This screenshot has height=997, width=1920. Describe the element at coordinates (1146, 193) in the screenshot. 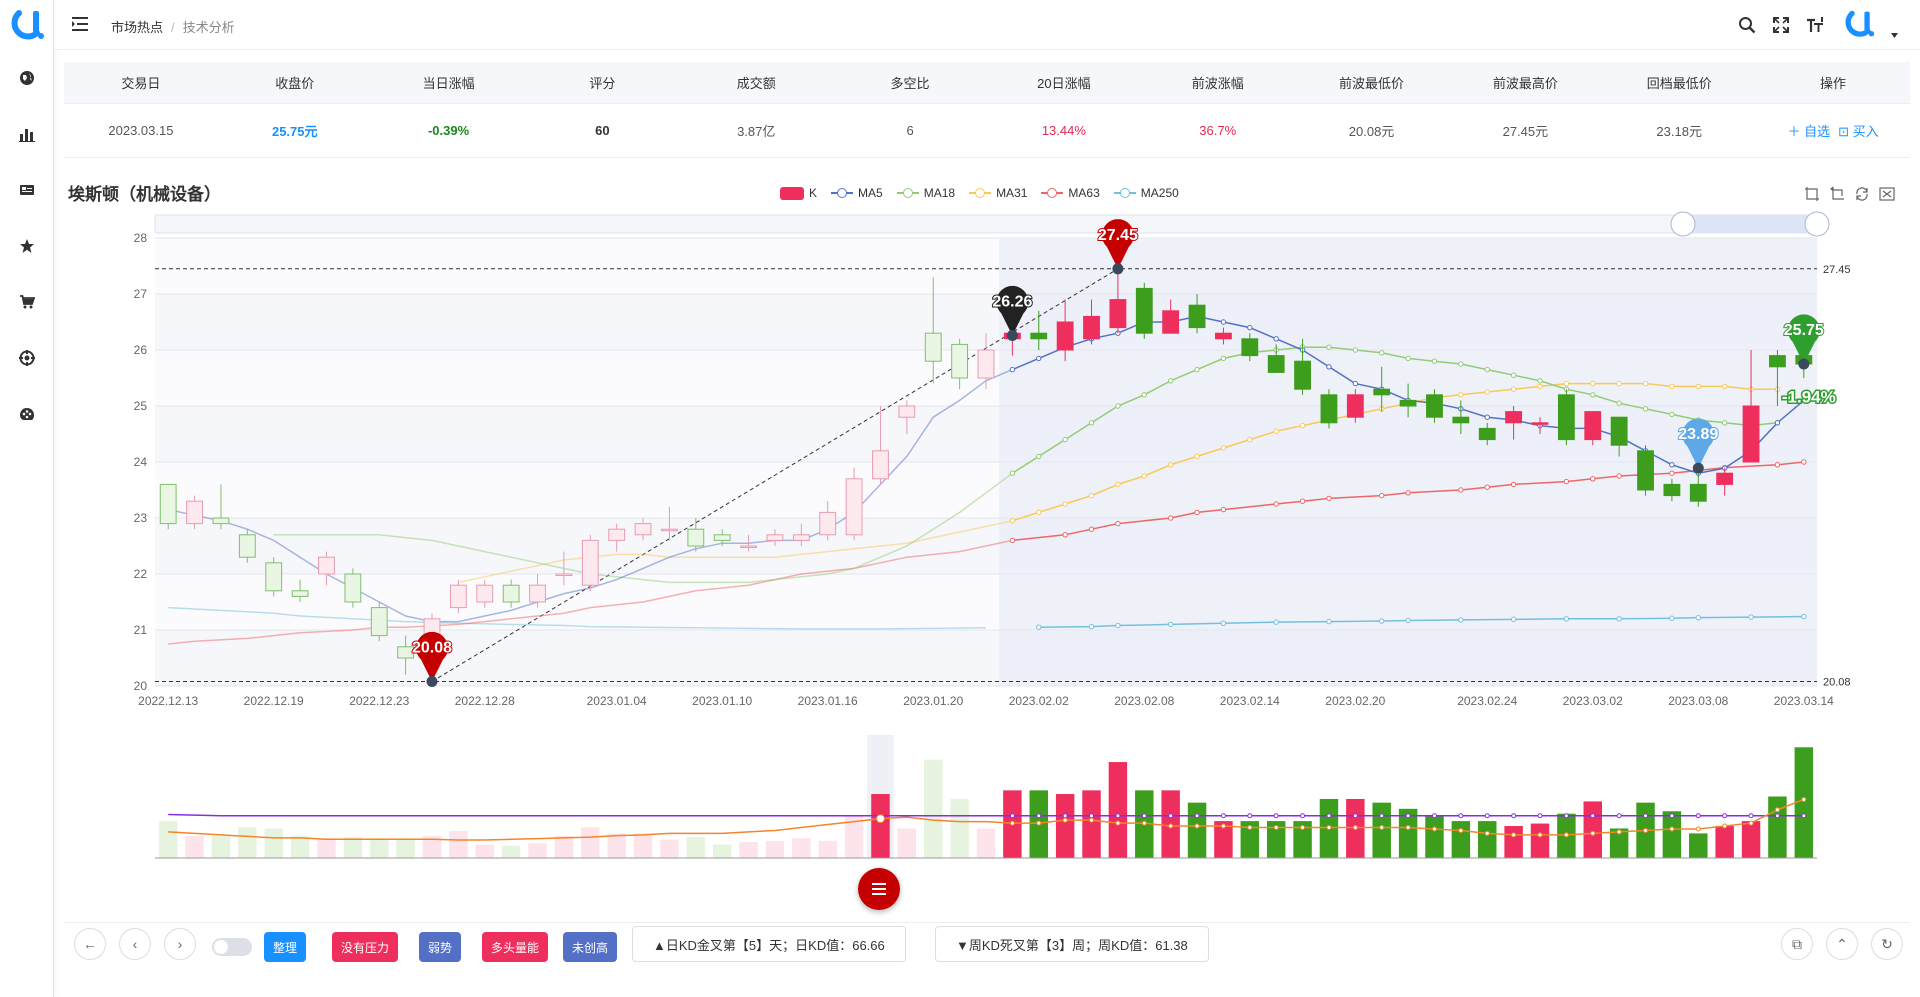

I see `legend-item-ma250: MA250` at that location.